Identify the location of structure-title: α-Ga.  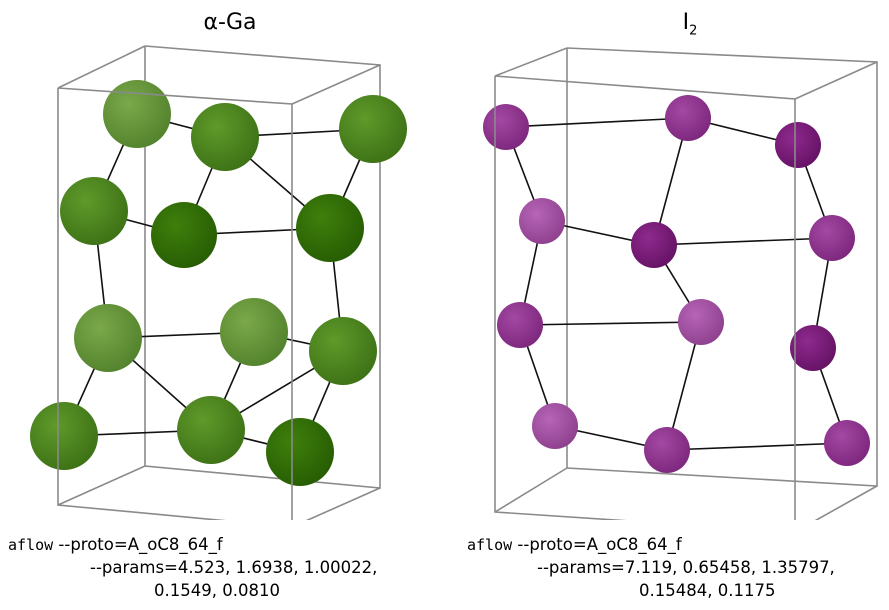
(230, 24).